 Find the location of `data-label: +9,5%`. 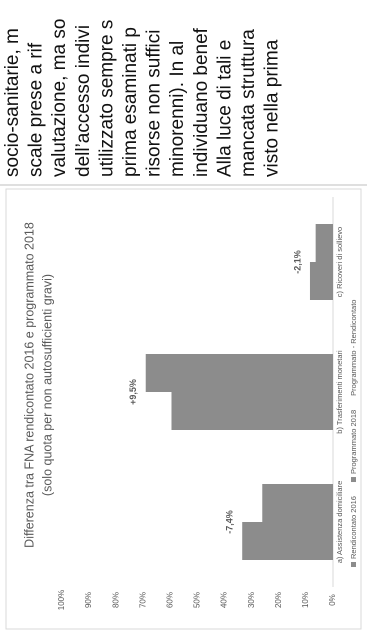

data-label: +9,5% is located at coordinates (133, 392).